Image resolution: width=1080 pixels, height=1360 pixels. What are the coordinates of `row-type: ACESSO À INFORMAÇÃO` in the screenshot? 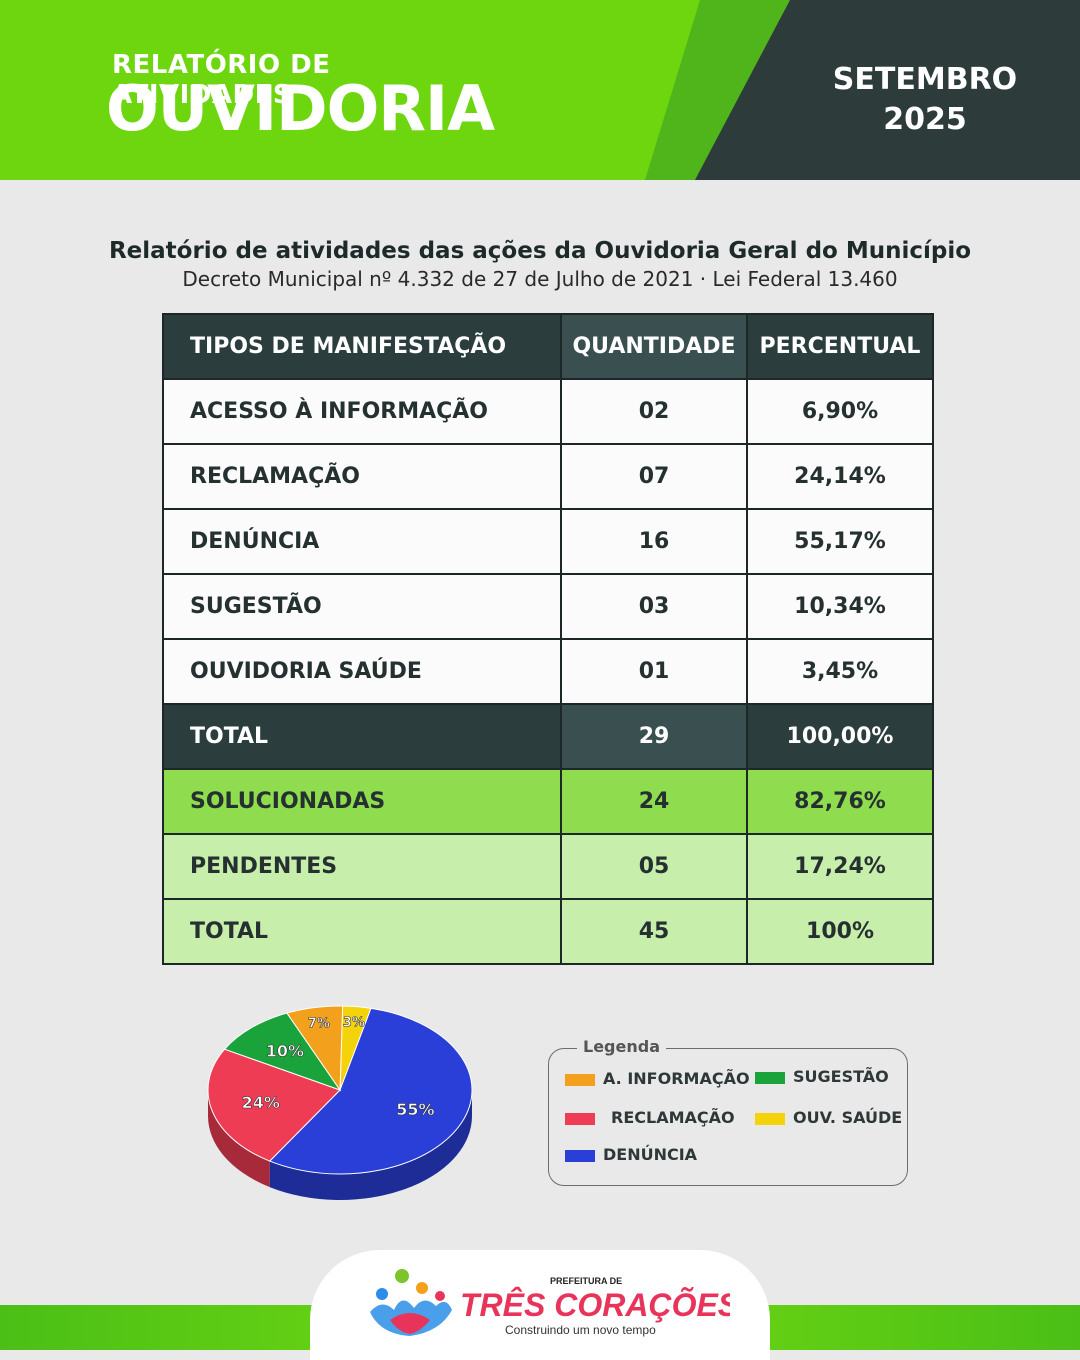 It's located at (362, 411).